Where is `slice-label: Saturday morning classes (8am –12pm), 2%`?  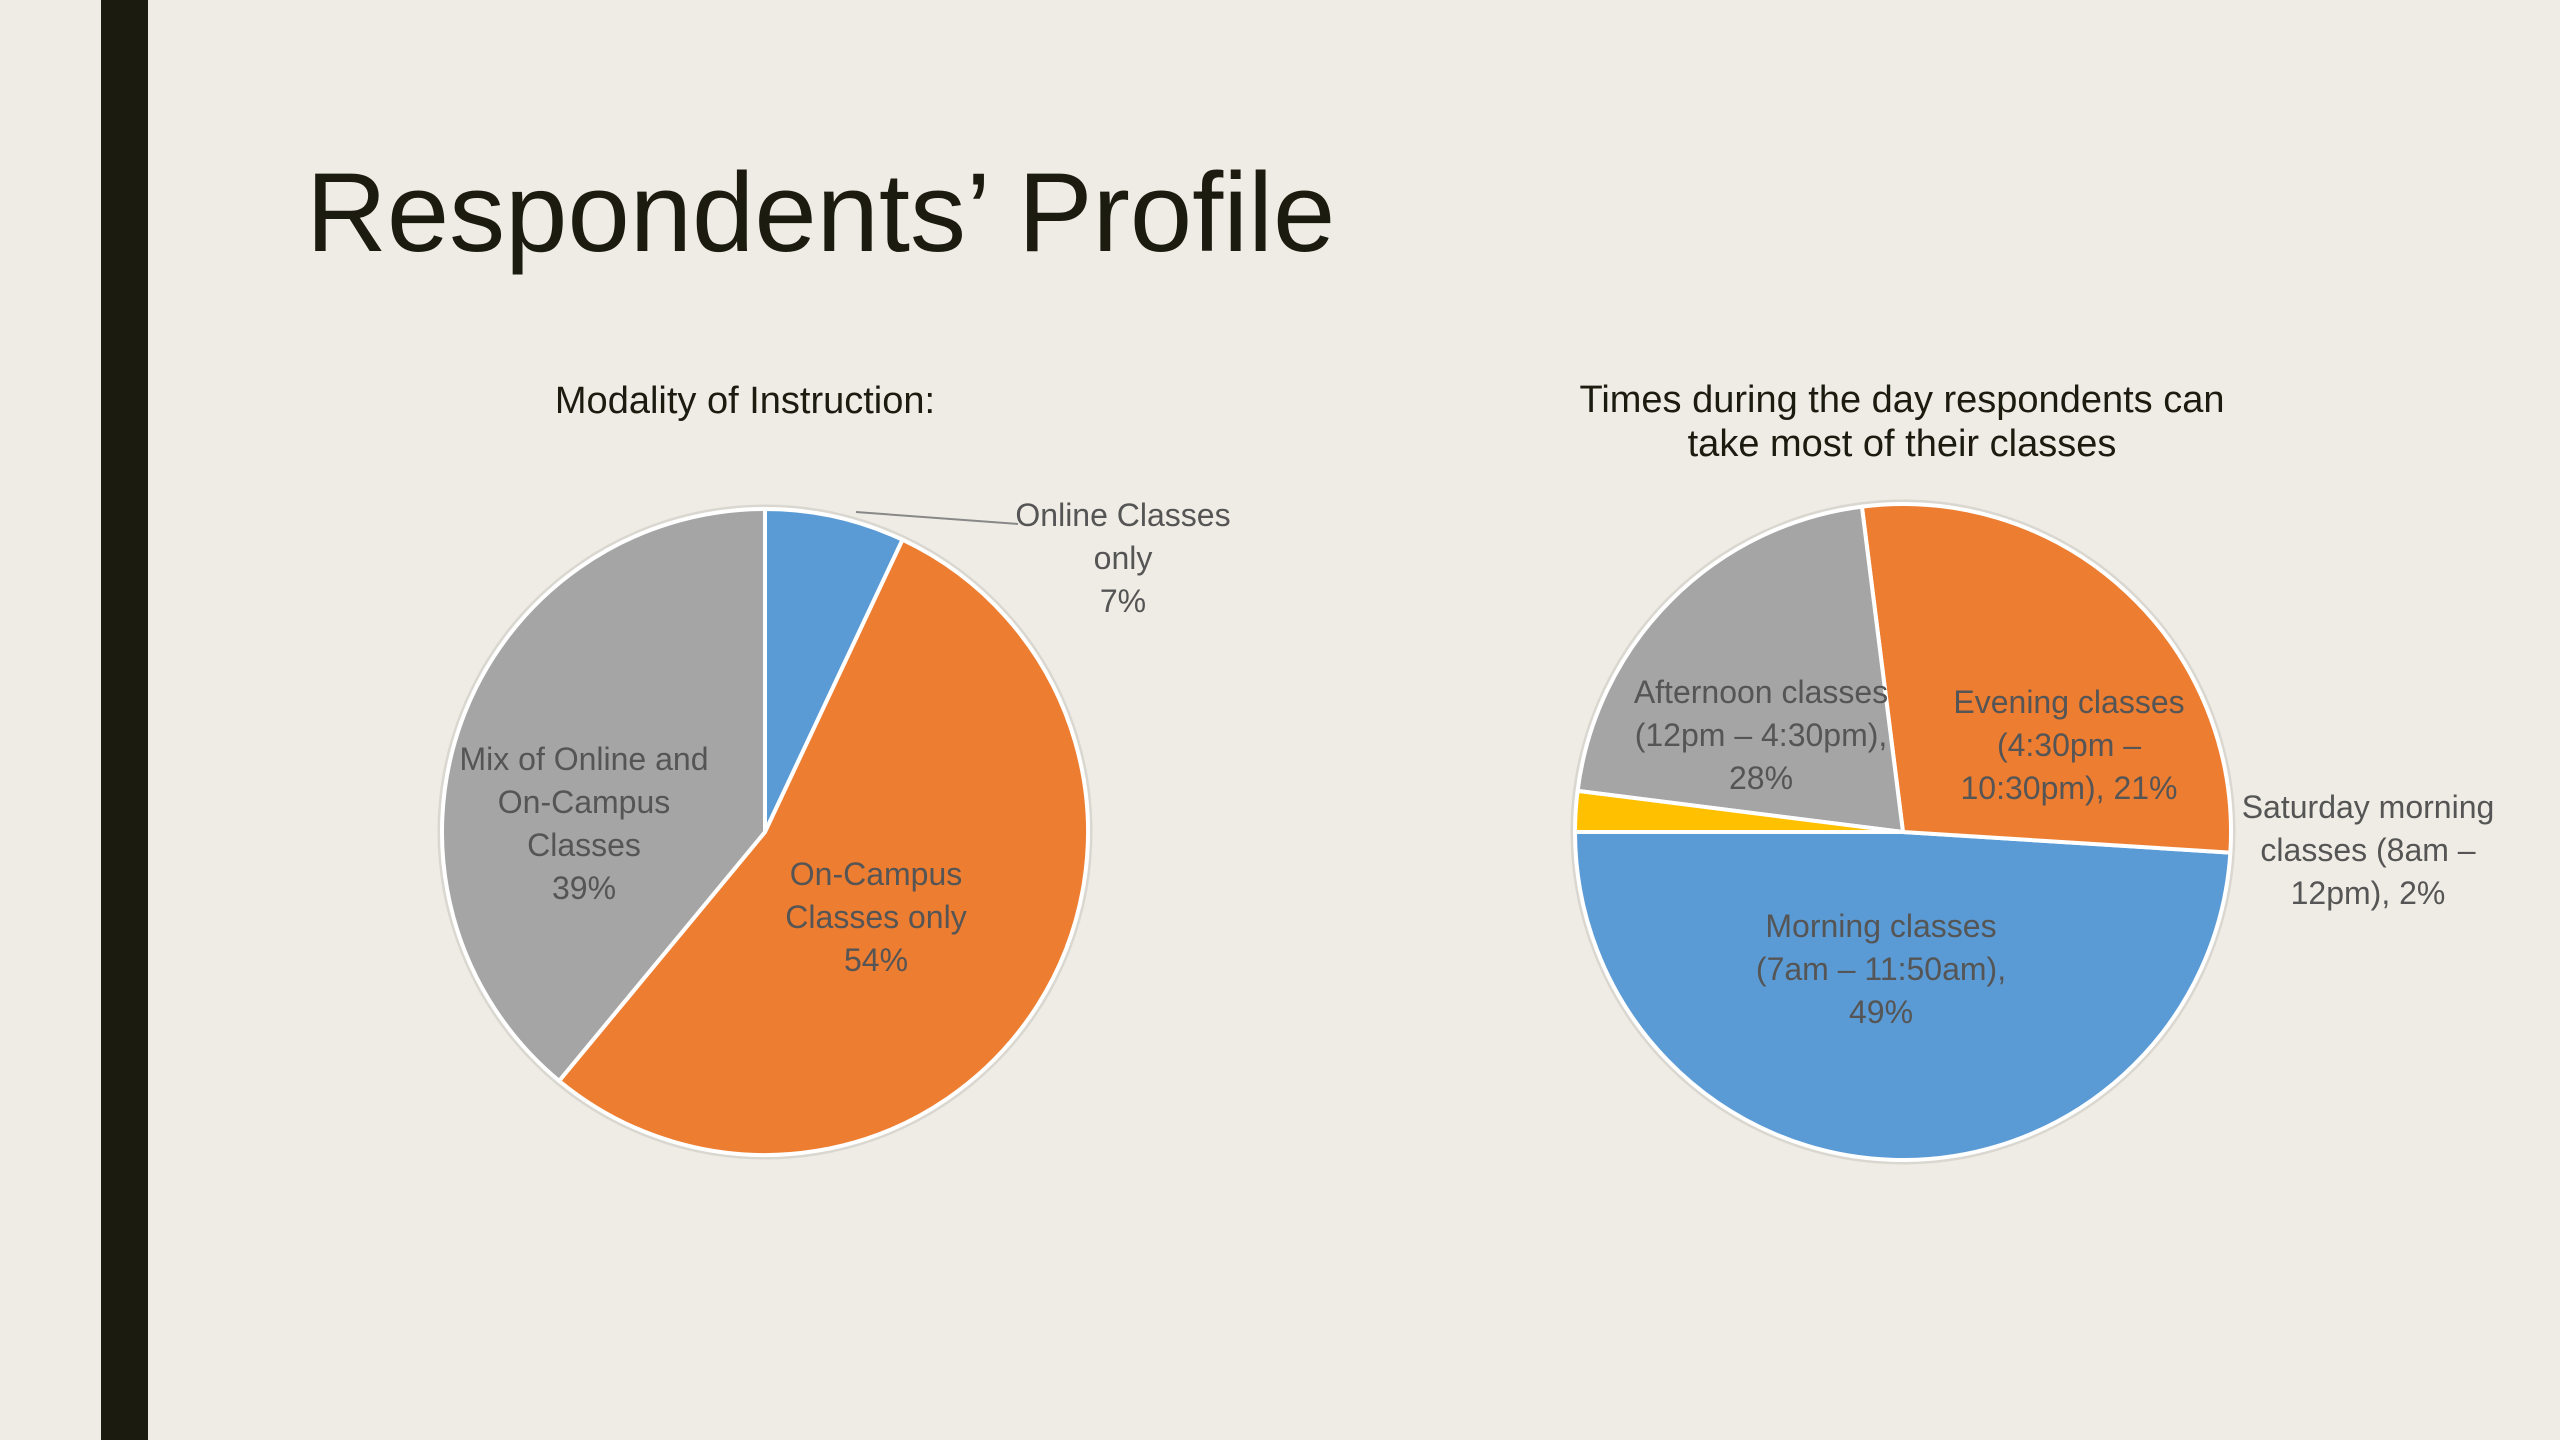
slice-label: Saturday morning classes (8am –12pm), 2% is located at coordinates (2368, 850).